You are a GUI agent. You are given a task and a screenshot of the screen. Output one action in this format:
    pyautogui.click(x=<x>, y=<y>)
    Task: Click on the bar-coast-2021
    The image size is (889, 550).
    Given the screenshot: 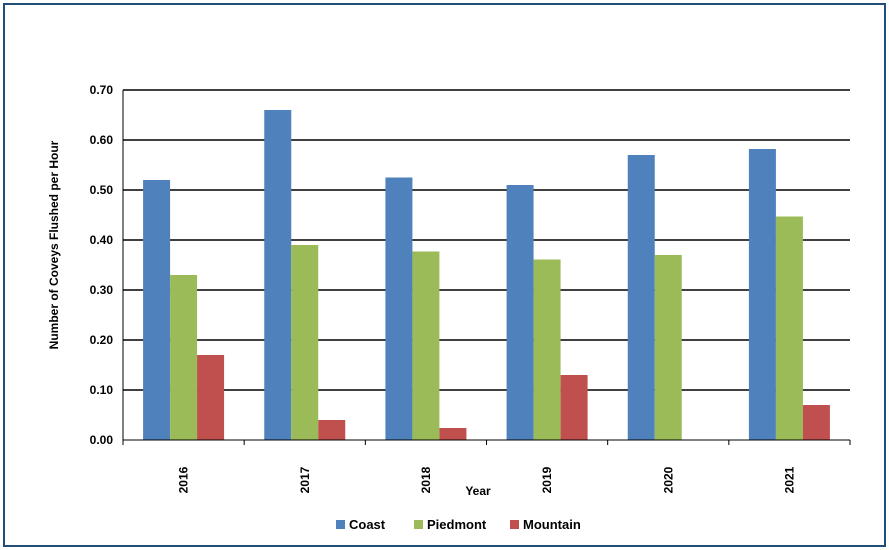 What is the action you would take?
    pyautogui.click(x=762, y=294)
    